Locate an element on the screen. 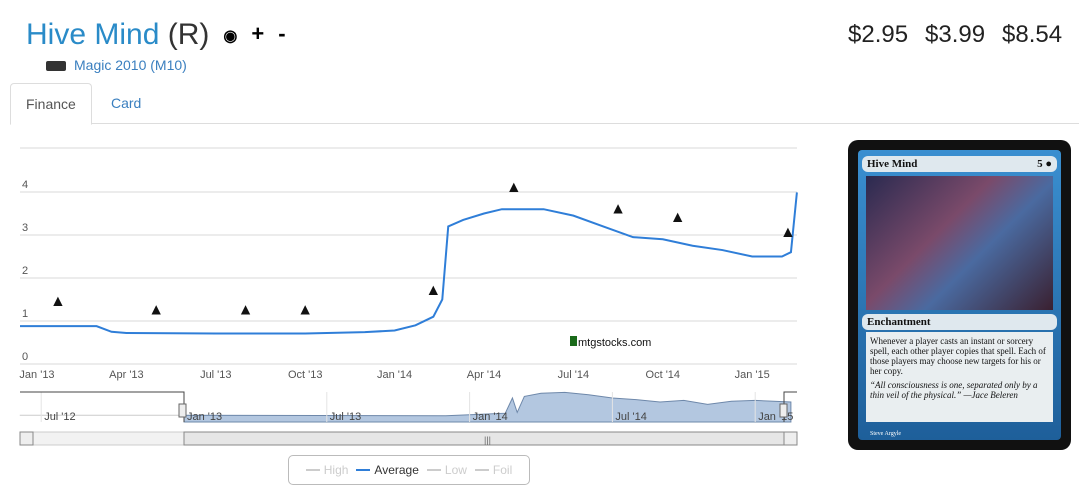 Image resolution: width=1079 pixels, height=490 pixels. card-name: Hive Mind is located at coordinates (93, 34).